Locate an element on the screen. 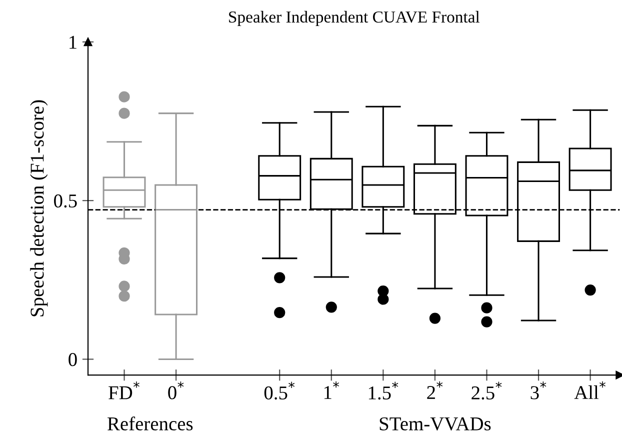  x-tick-label: 2$^{*}$ is located at coordinates (435, 390).